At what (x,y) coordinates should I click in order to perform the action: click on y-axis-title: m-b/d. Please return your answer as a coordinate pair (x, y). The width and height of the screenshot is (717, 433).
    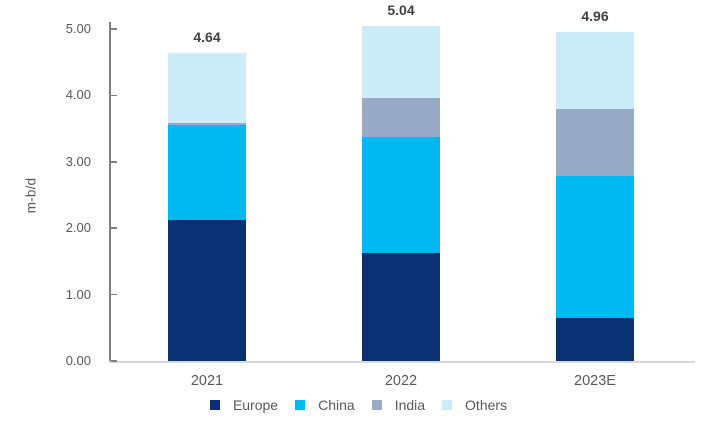
    Looking at the image, I should click on (31, 195).